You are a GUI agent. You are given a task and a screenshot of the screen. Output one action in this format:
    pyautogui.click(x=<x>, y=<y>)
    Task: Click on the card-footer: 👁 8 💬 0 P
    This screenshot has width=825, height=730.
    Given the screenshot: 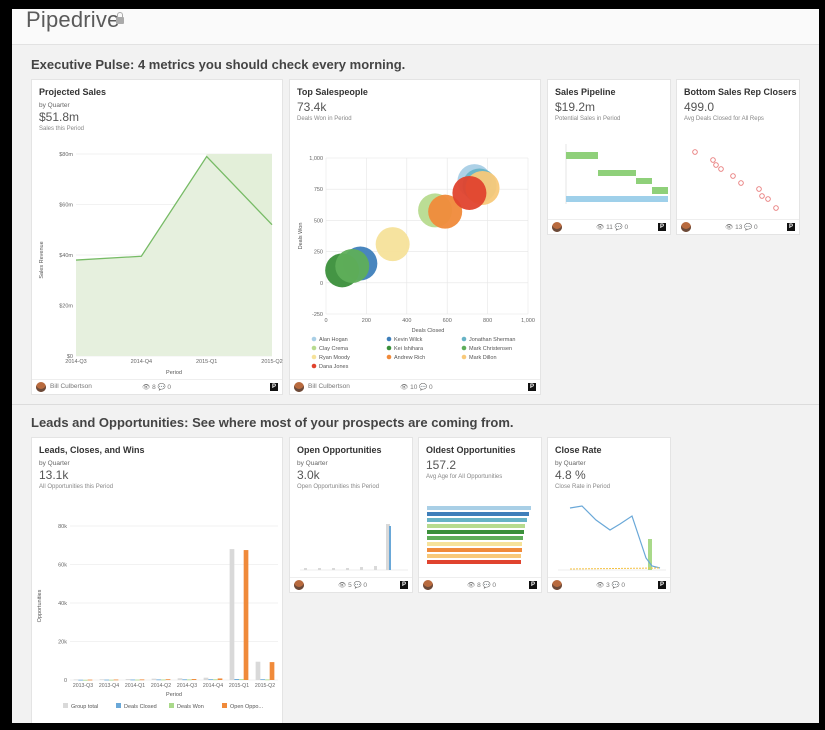 What is the action you would take?
    pyautogui.click(x=480, y=584)
    